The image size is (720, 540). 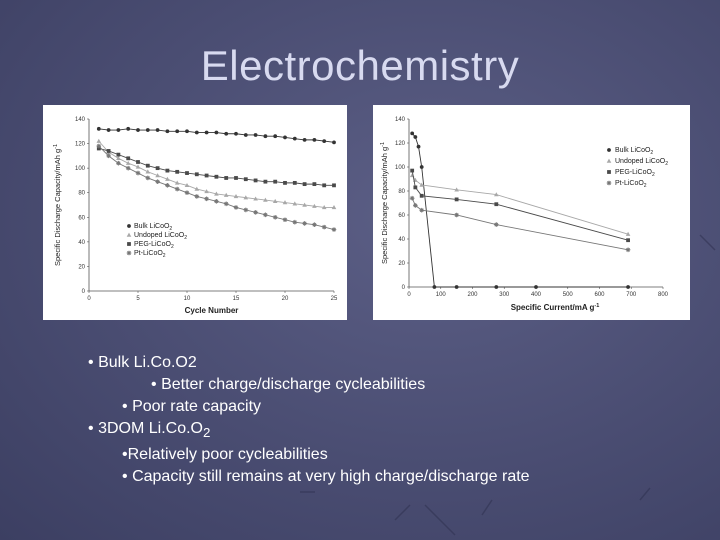 I want to click on slide-title: Electrochemistry, so click(x=360, y=65).